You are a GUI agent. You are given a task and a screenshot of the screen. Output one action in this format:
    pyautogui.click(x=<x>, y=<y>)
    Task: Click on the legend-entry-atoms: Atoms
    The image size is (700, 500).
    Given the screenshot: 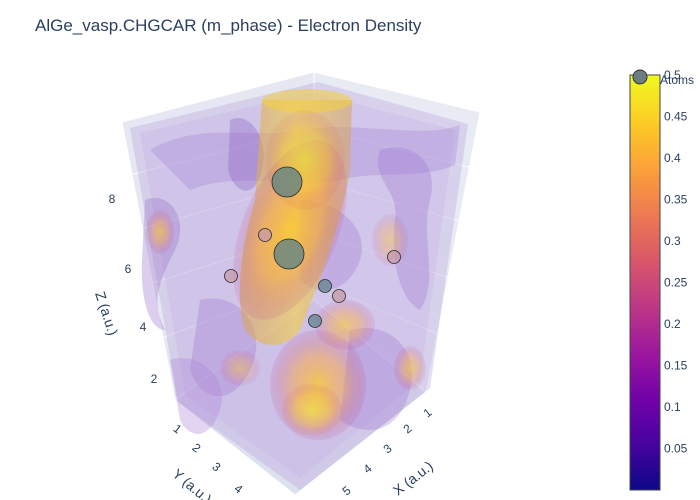 What is the action you would take?
    pyautogui.click(x=677, y=80)
    